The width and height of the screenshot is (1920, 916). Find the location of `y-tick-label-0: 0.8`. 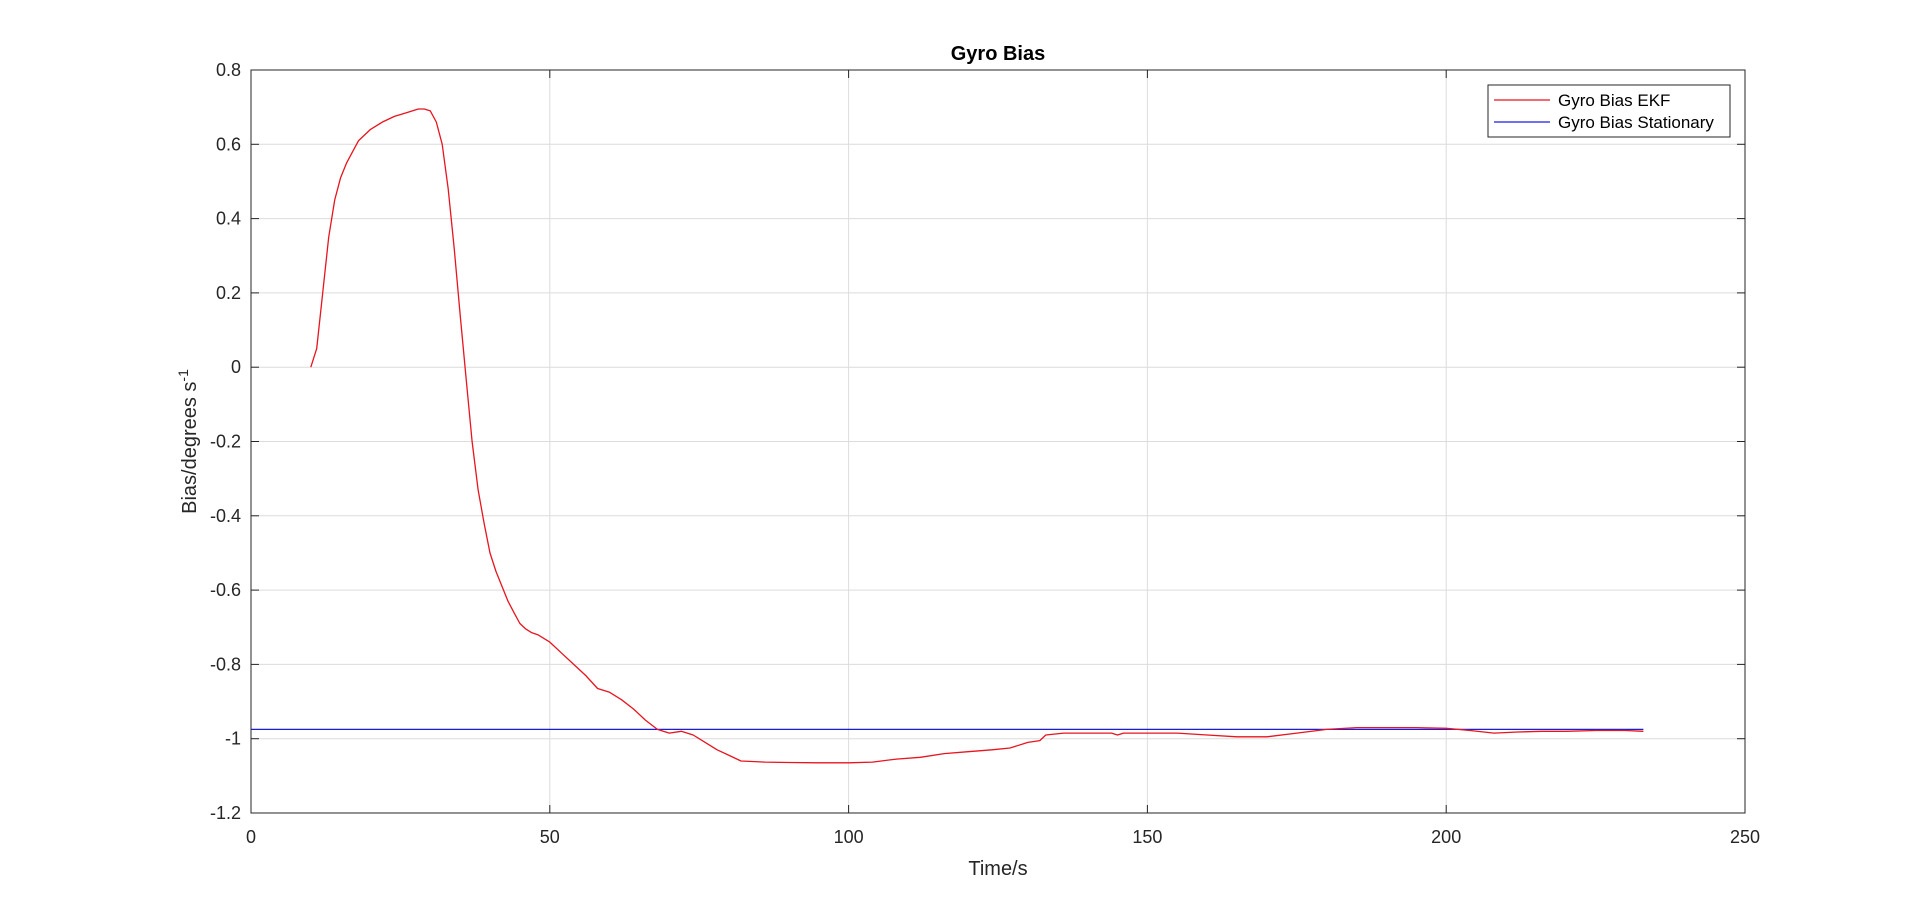

y-tick-label-0: 0.8 is located at coordinates (228, 70).